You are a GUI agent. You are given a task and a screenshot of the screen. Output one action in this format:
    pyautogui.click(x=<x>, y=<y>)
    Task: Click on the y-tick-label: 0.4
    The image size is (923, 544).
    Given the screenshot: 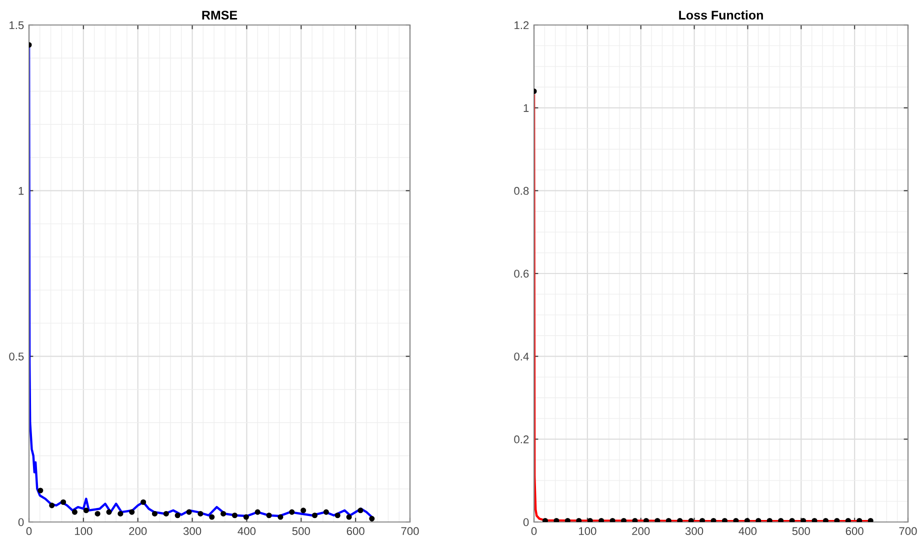 What is the action you would take?
    pyautogui.click(x=521, y=356)
    